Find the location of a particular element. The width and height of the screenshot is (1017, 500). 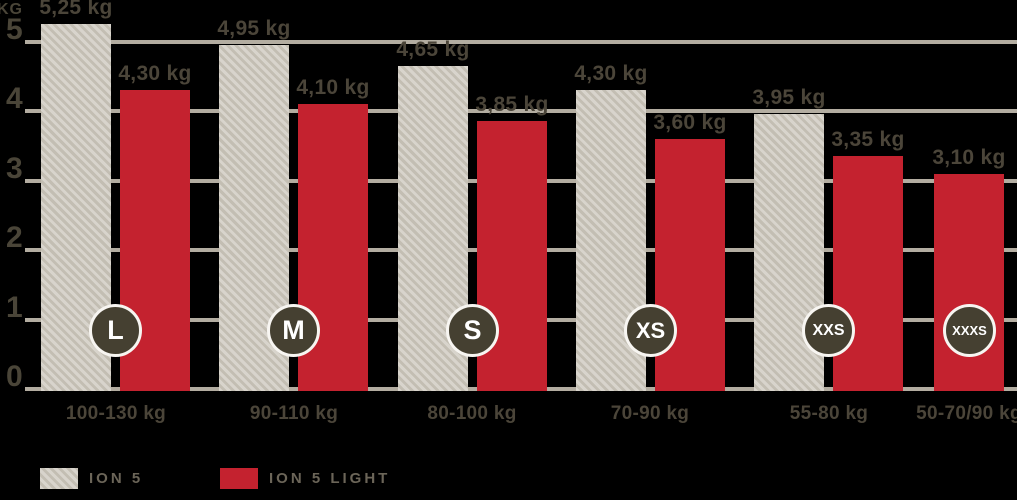

bar-value-ion5-light-2: 3,85 kg is located at coordinates (512, 104).